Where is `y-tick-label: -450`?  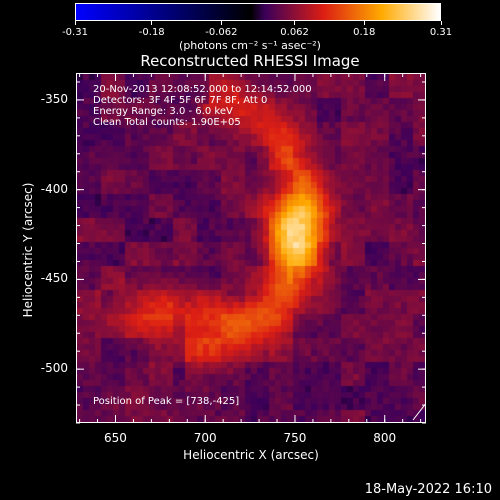 y-tick-label: -450 is located at coordinates (54, 278).